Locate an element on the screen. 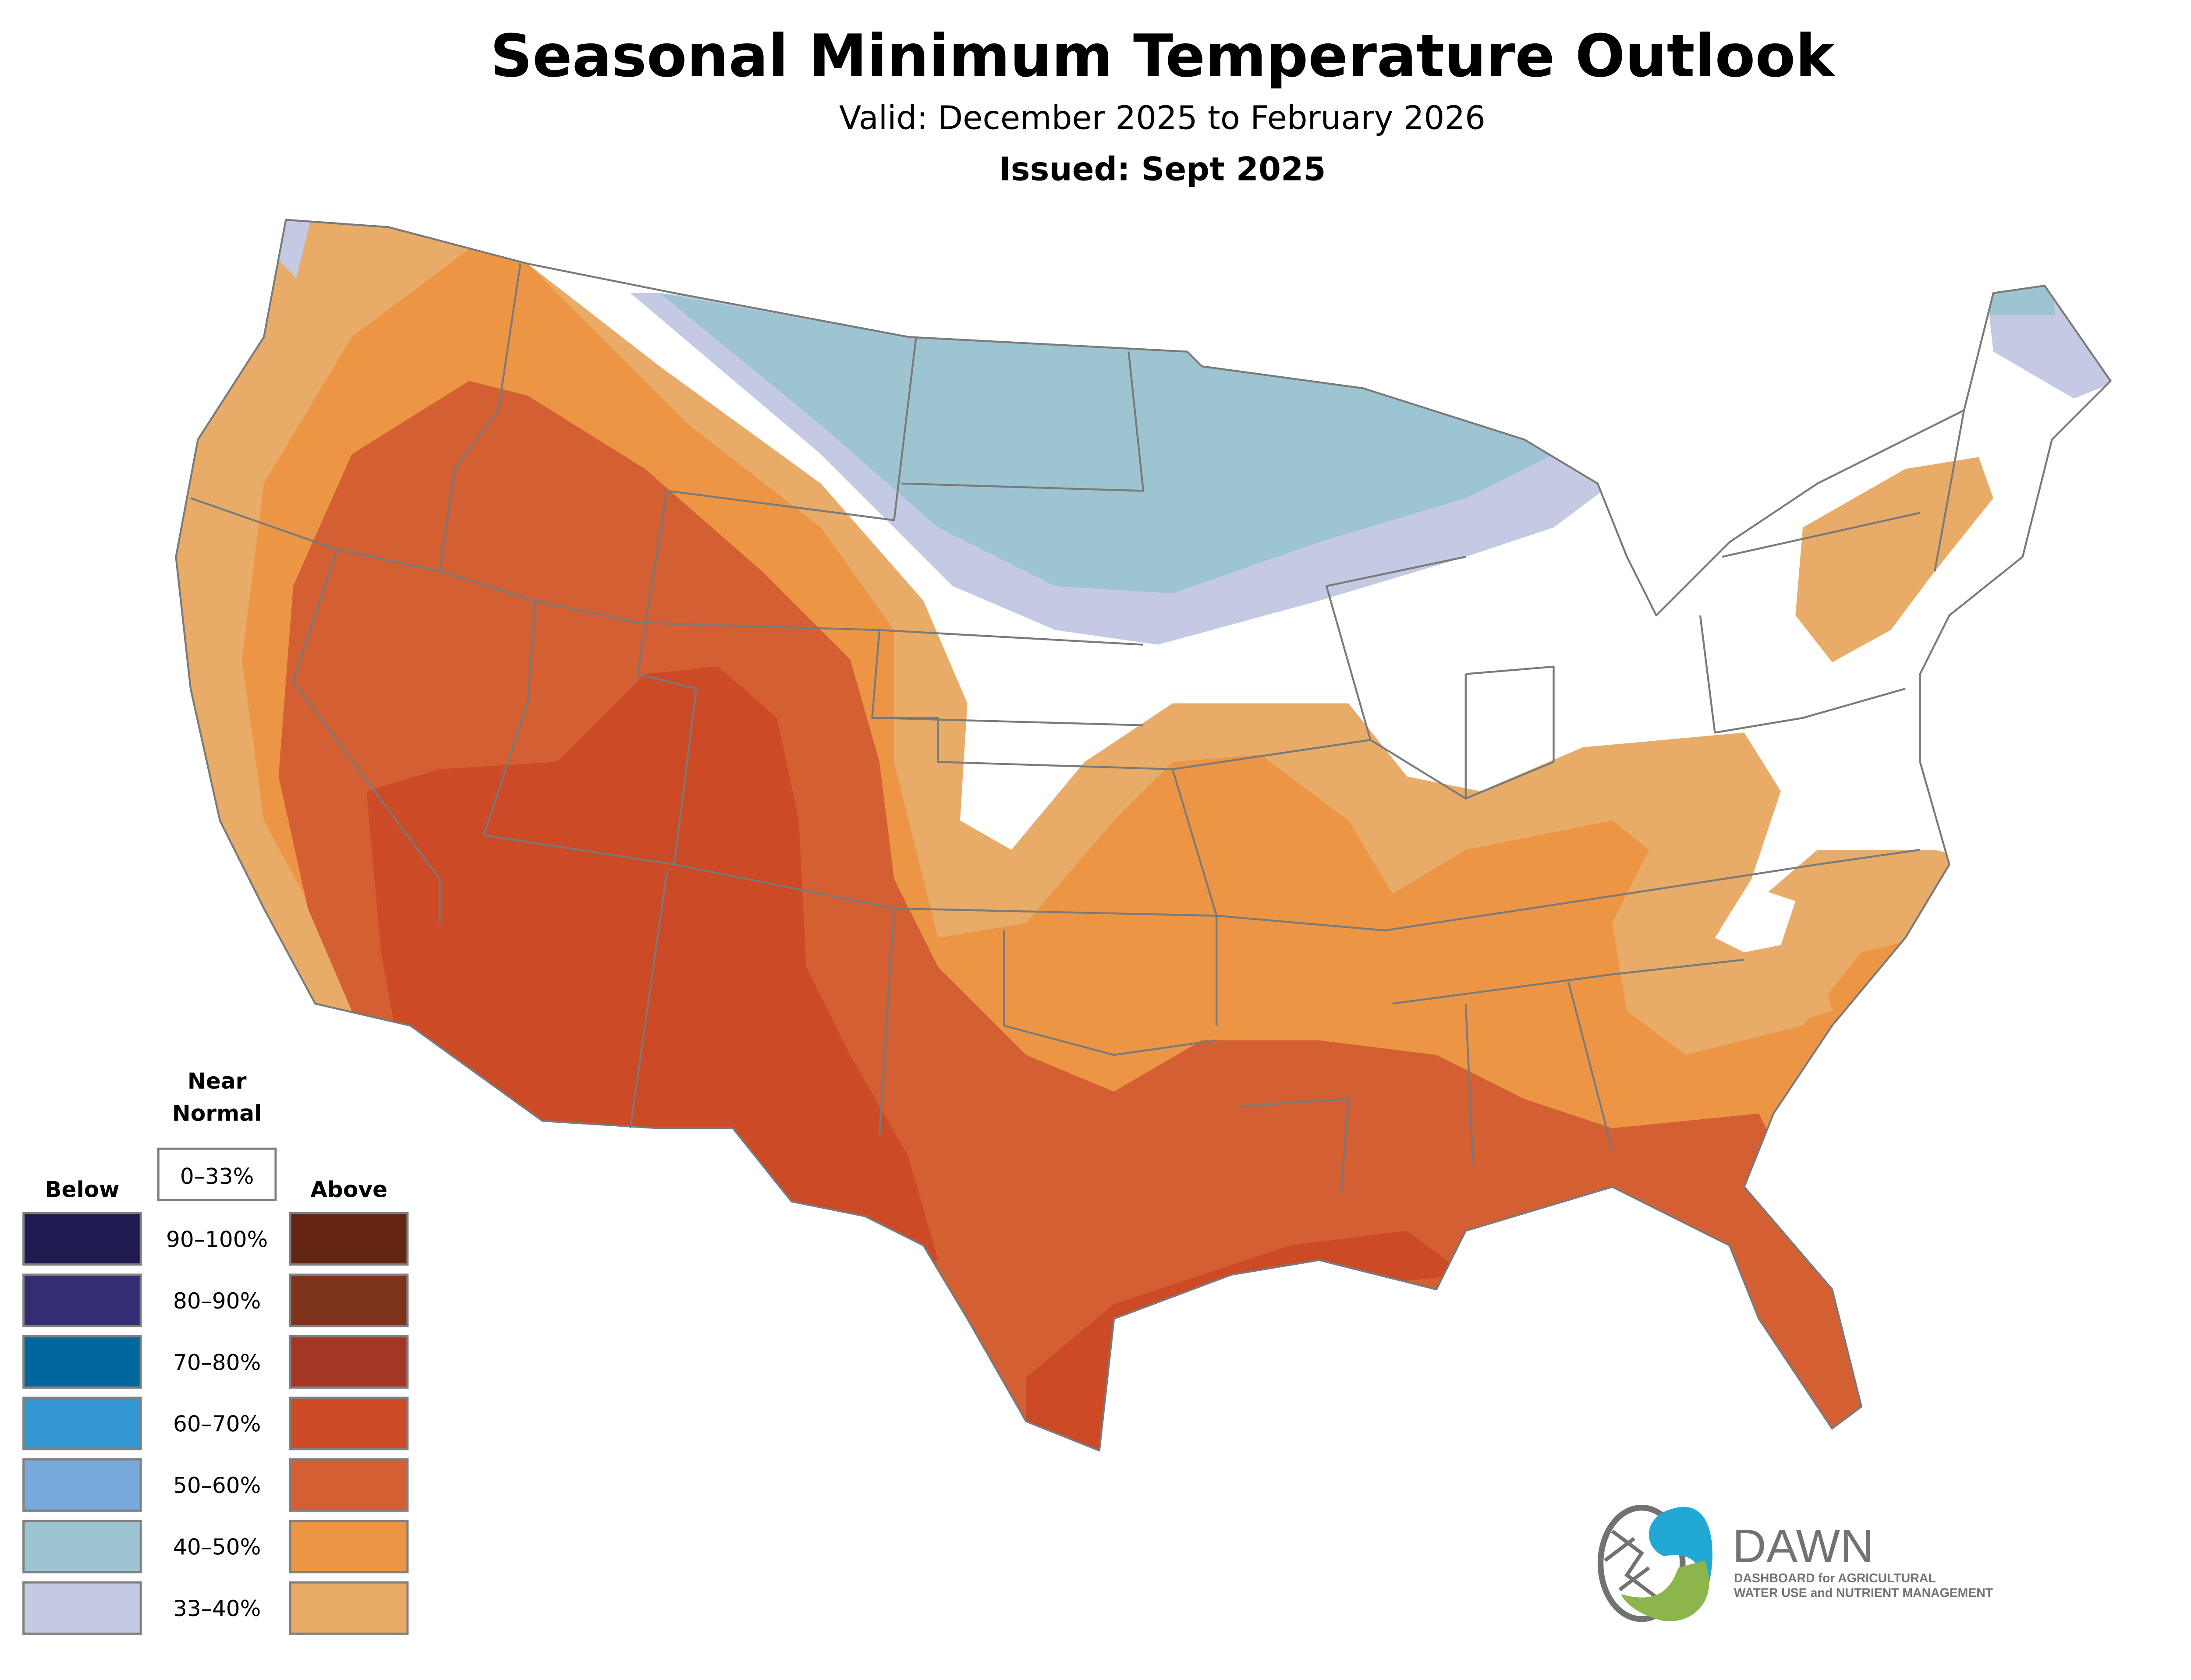  region-near-normal-carolinas is located at coordinates (1755, 919).